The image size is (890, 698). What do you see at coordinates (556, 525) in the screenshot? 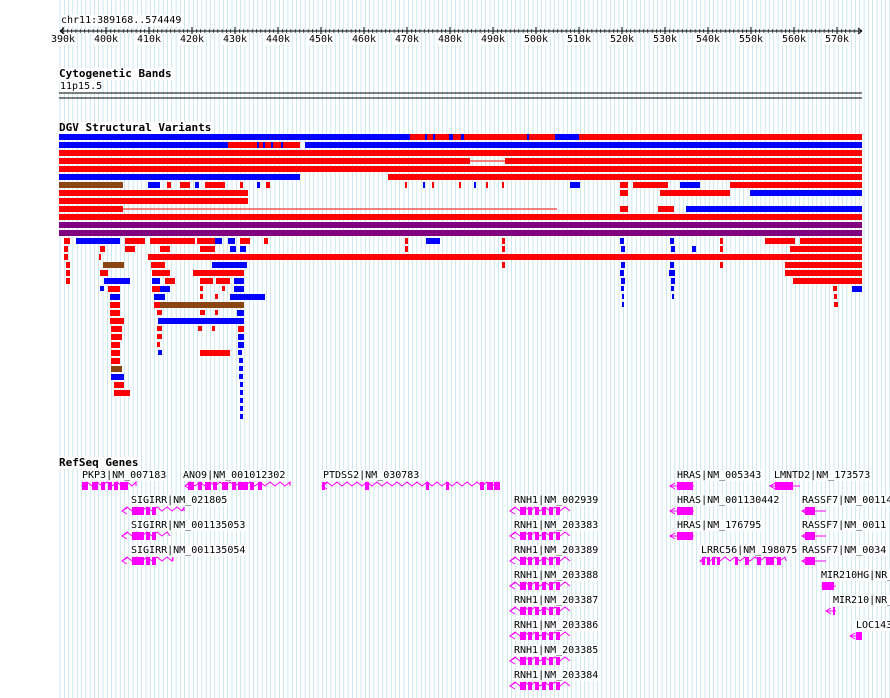
I see `gene-label: RNH1|NM_203383` at bounding box center [556, 525].